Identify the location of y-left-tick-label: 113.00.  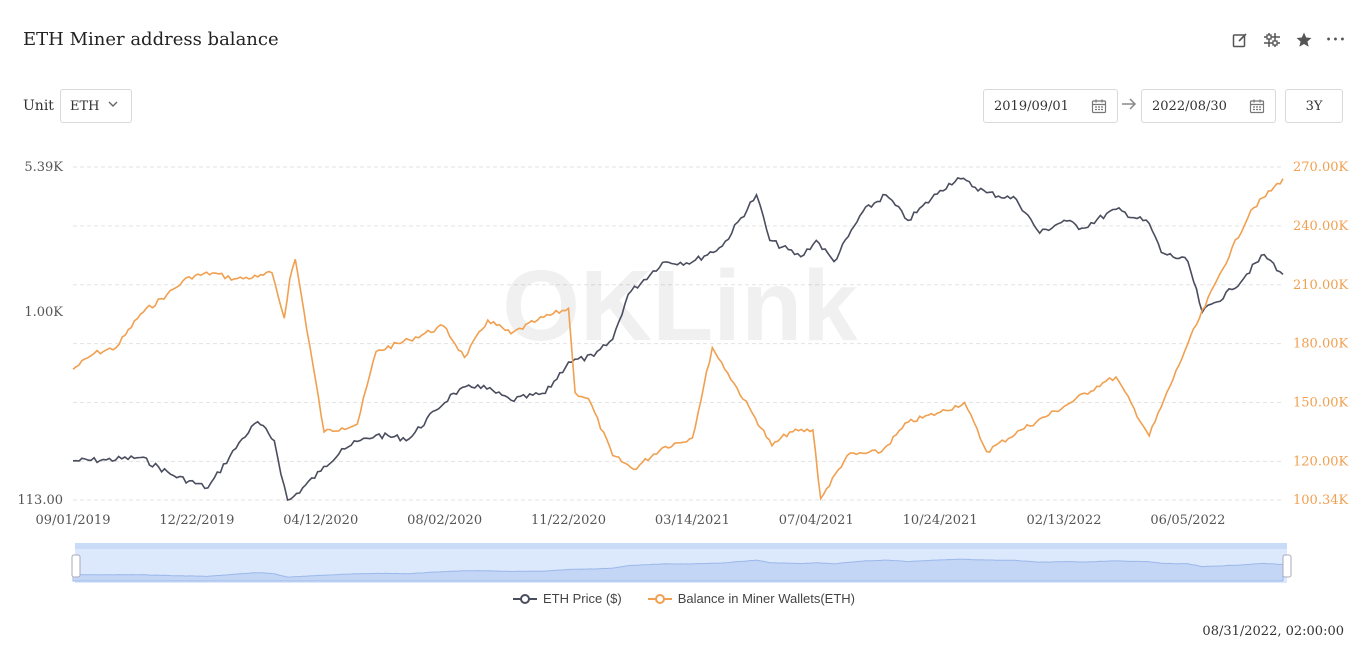
(41, 500).